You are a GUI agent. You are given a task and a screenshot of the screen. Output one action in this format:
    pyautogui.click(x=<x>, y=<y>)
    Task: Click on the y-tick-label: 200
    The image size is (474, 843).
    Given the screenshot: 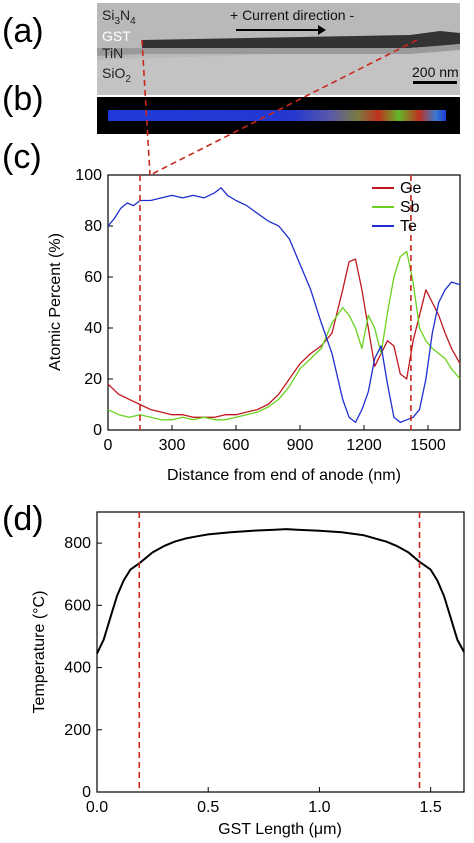 What is the action you would take?
    pyautogui.click(x=77, y=730)
    